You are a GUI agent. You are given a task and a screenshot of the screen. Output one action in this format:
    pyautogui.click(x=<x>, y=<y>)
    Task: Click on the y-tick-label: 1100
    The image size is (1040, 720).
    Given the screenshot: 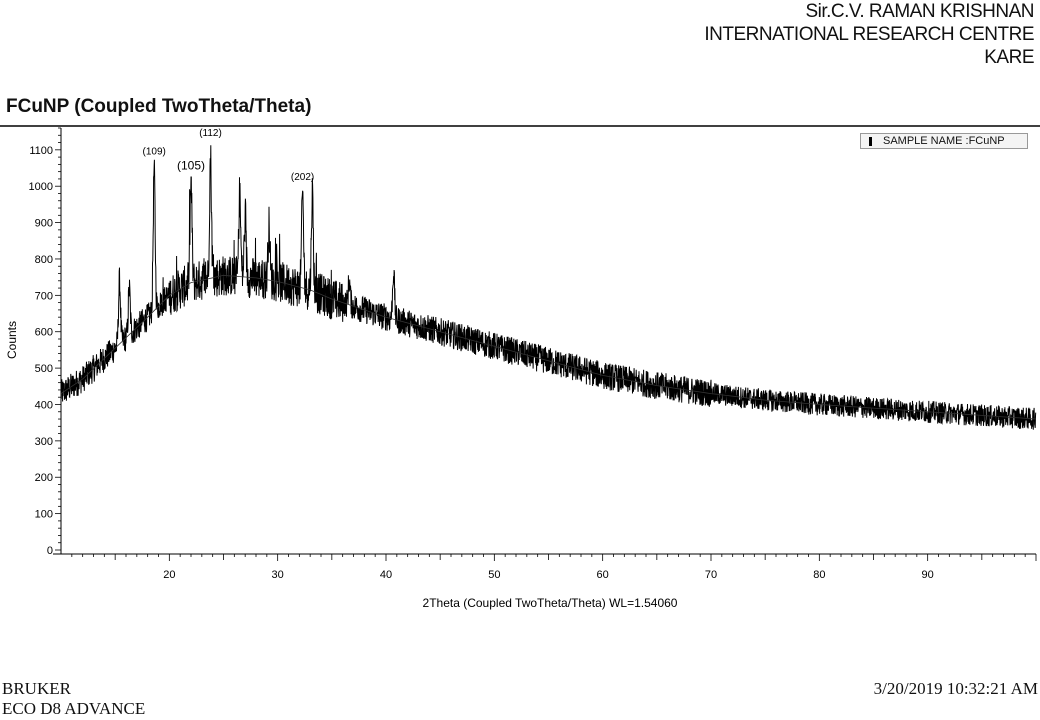 What is the action you would take?
    pyautogui.click(x=41, y=151)
    